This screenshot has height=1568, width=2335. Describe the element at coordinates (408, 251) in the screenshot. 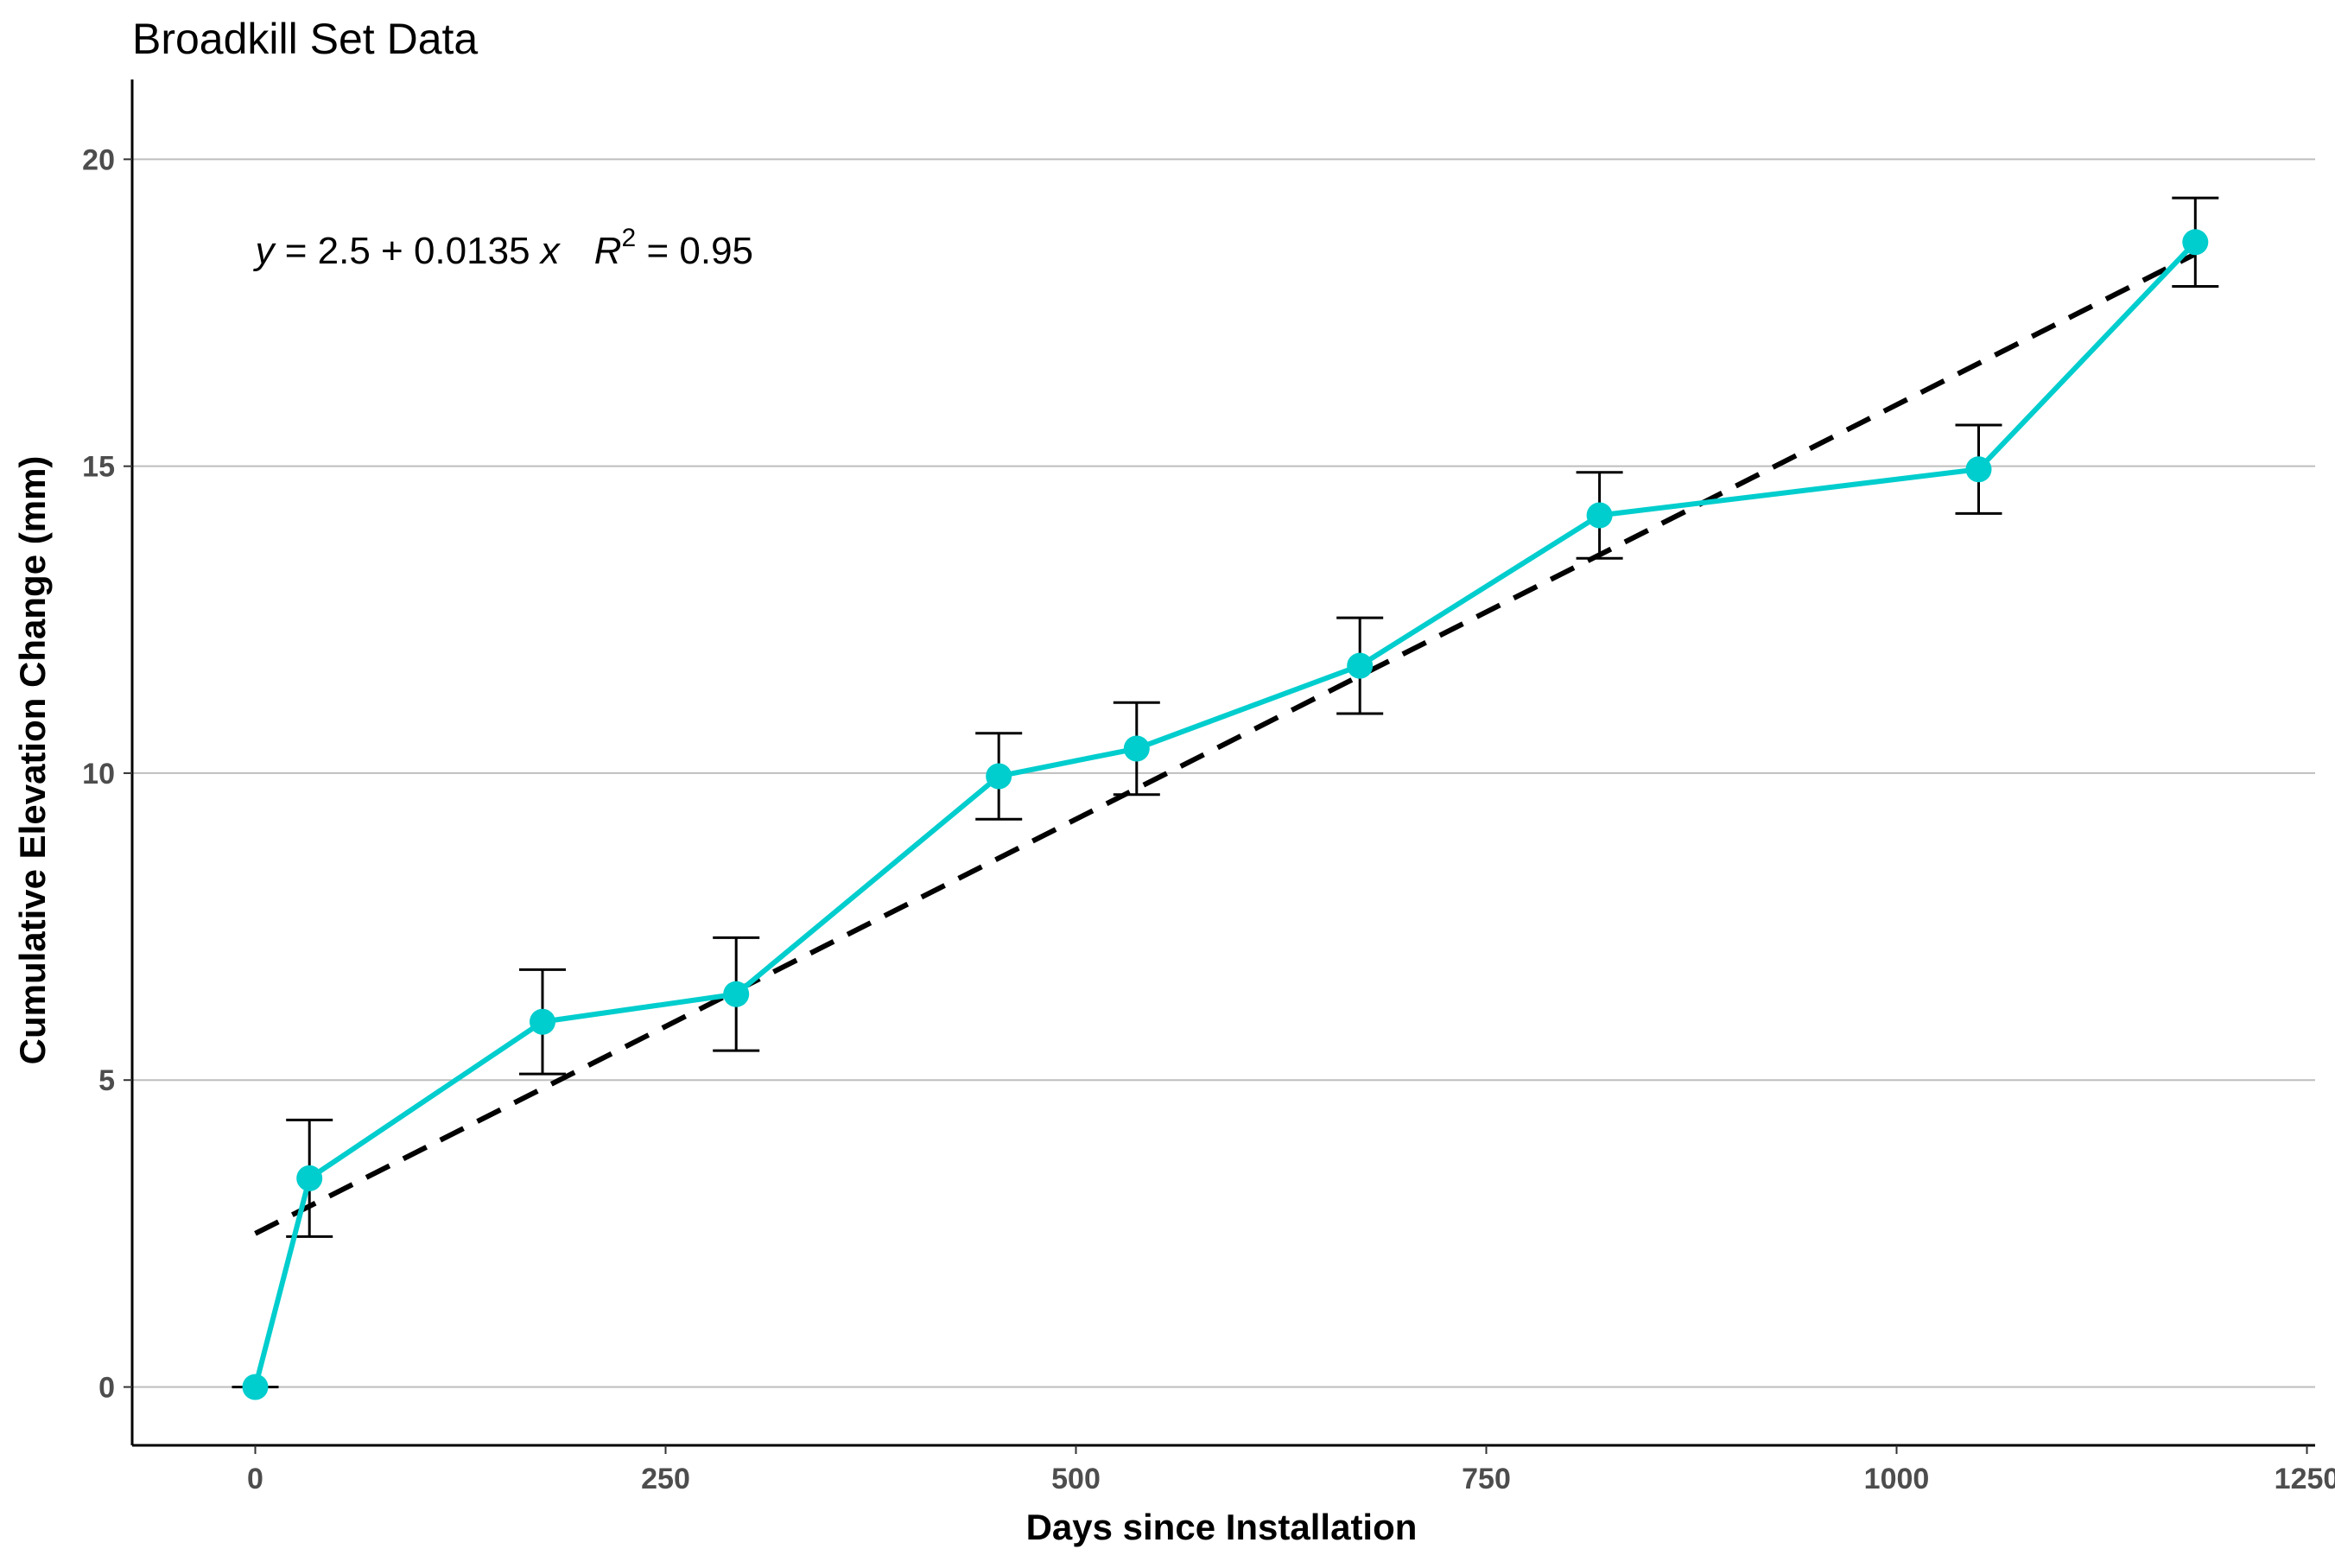

I see `annotation-equation: = 2.5 + 0.0135` at that location.